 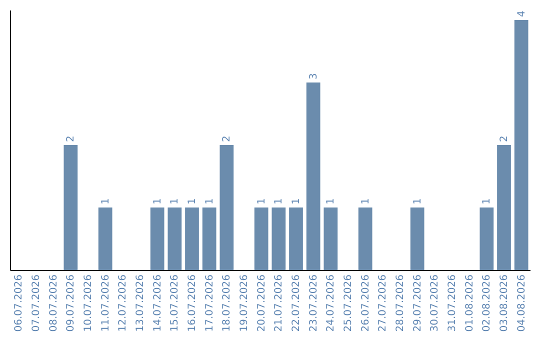 What do you see at coordinates (435, 303) in the screenshot?
I see `x-tick-label: 30.07.2026` at bounding box center [435, 303].